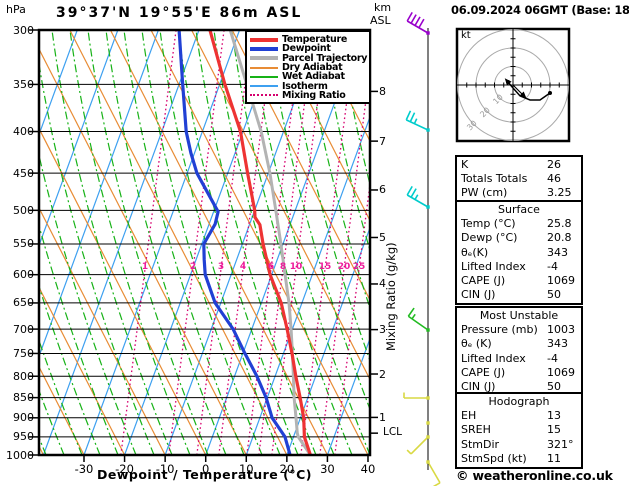  I want to click on stats-row: PW (cm) 3.25, so click(519, 193).